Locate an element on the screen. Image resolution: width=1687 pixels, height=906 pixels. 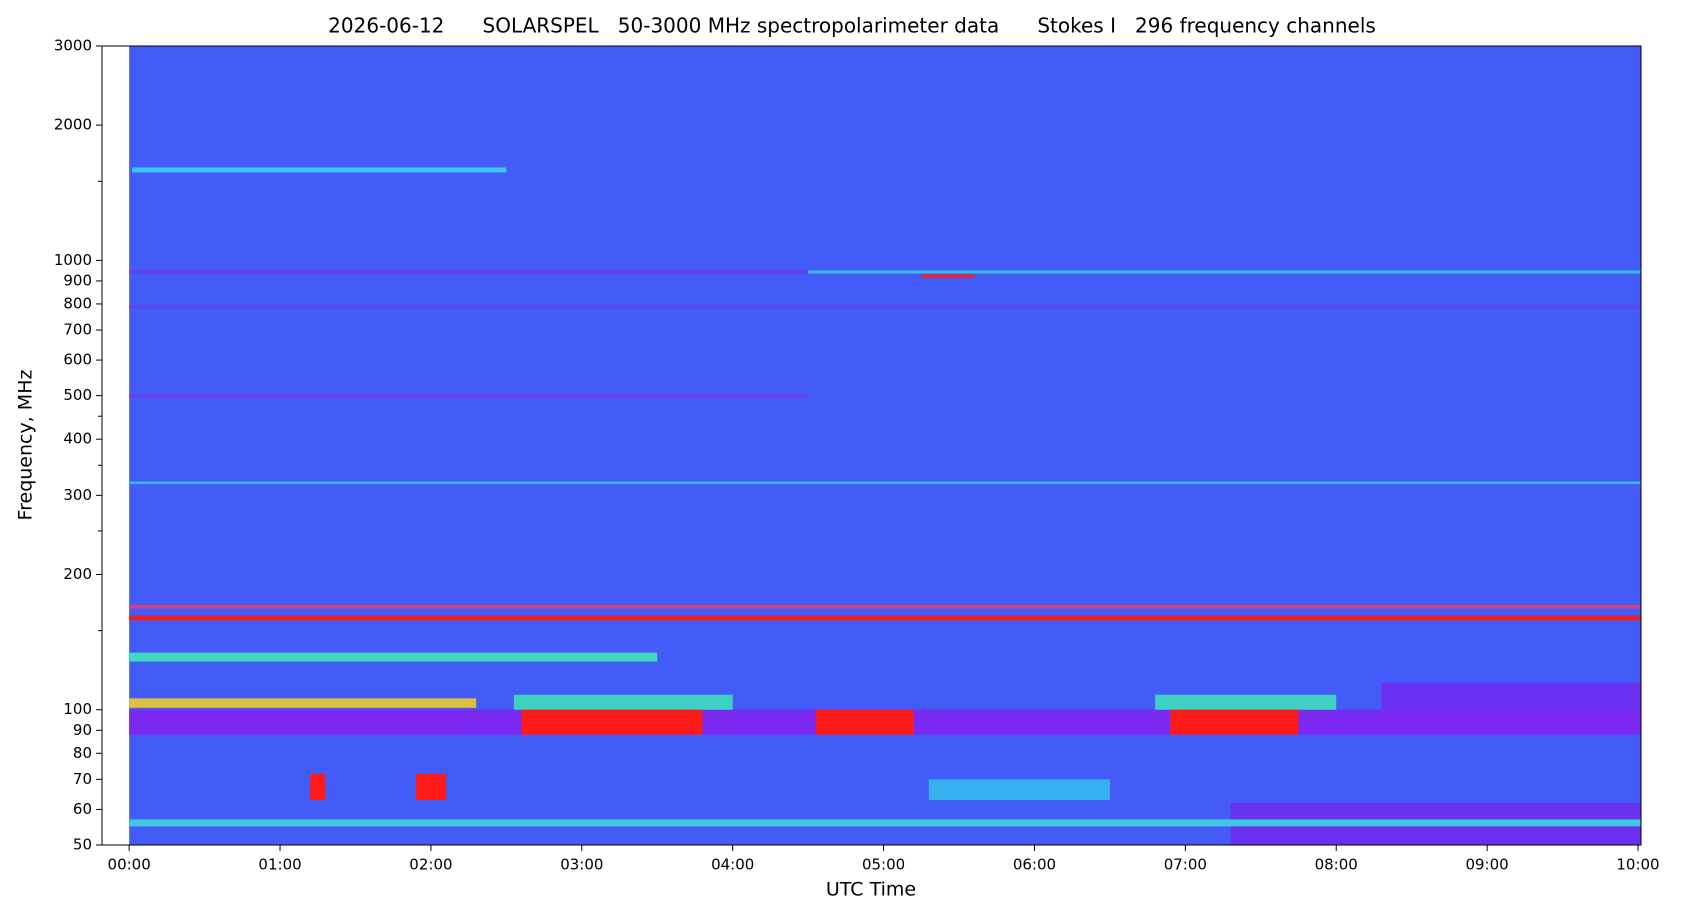
y-tick-label: 900 is located at coordinates (77, 280).